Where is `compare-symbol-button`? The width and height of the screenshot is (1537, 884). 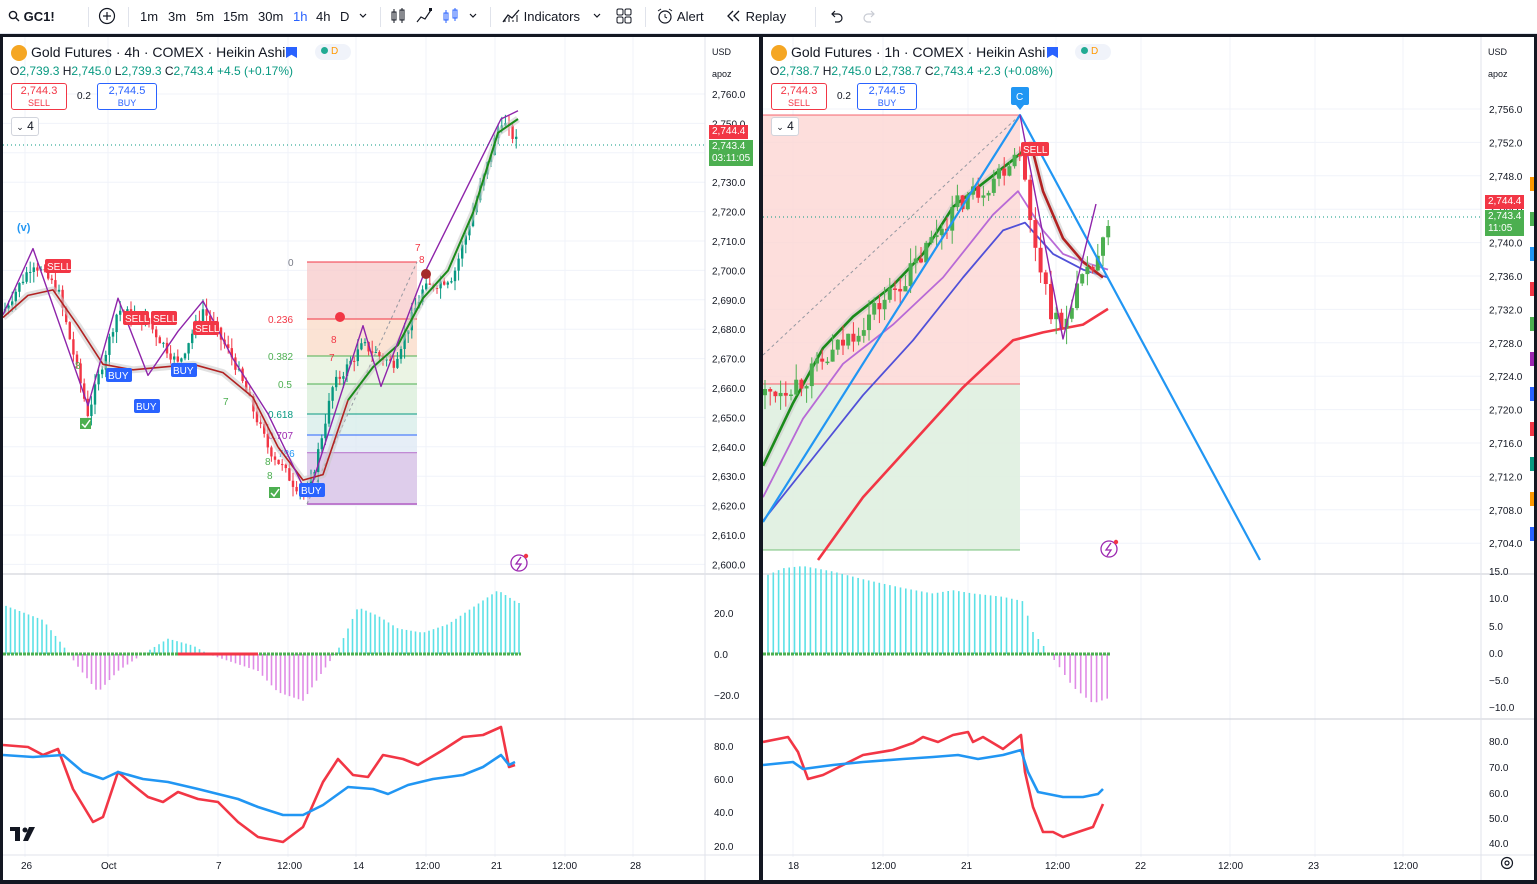 compare-symbol-button is located at coordinates (107, 17).